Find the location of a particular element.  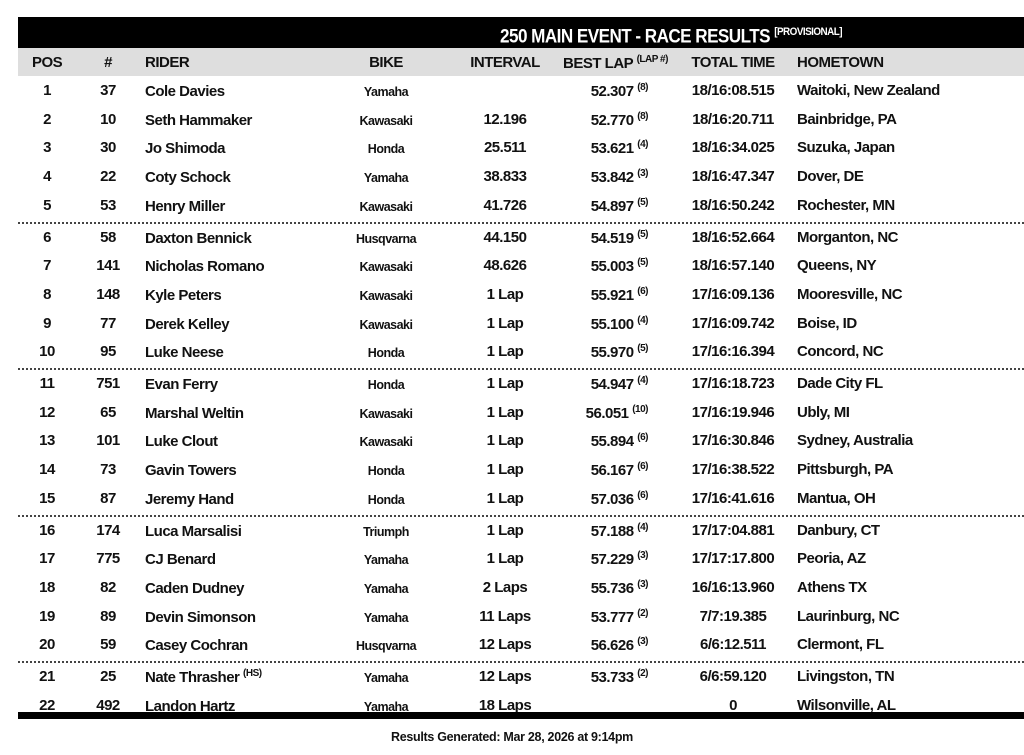

bike-number: 87 is located at coordinates (108, 498).